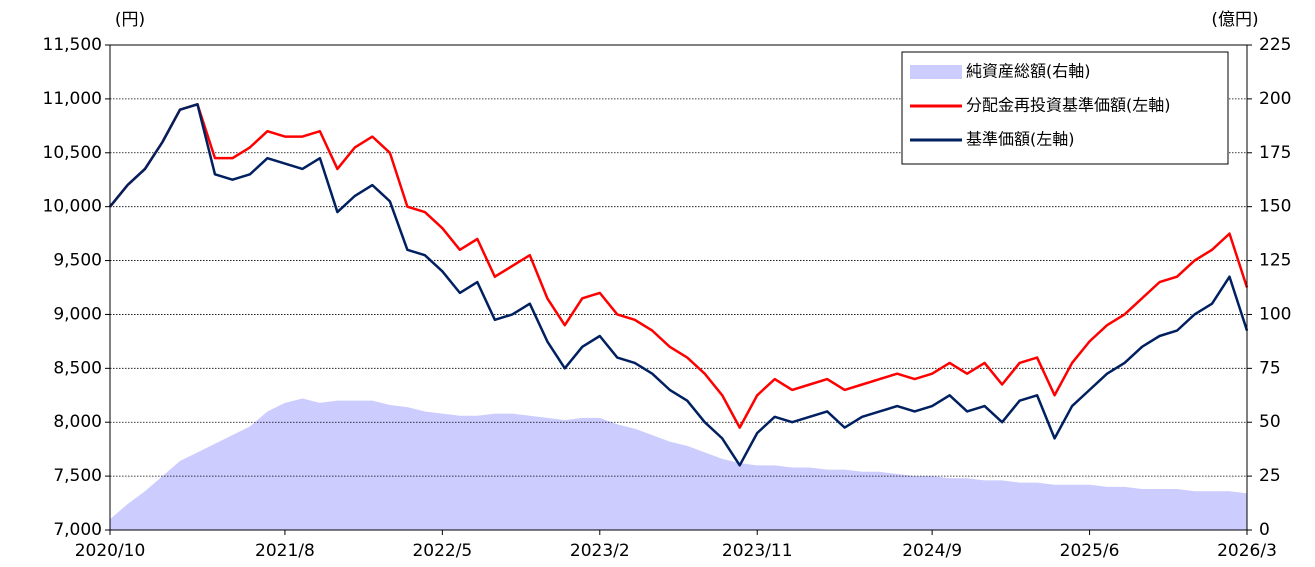 This screenshot has width=1315, height=567. What do you see at coordinates (77, 476) in the screenshot?
I see `y-tick-label: 7,500` at bounding box center [77, 476].